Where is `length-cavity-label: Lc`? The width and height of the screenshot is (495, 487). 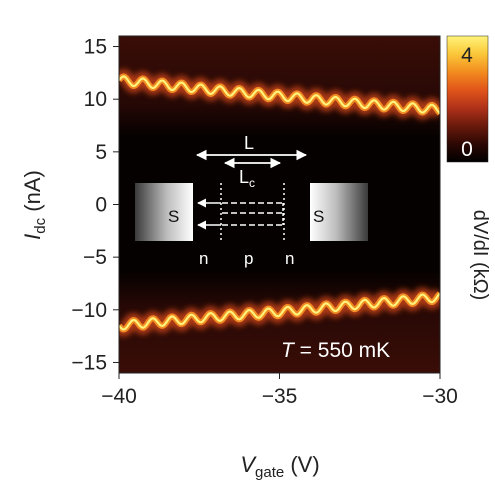 length-cavity-label: Lc is located at coordinates (247, 178).